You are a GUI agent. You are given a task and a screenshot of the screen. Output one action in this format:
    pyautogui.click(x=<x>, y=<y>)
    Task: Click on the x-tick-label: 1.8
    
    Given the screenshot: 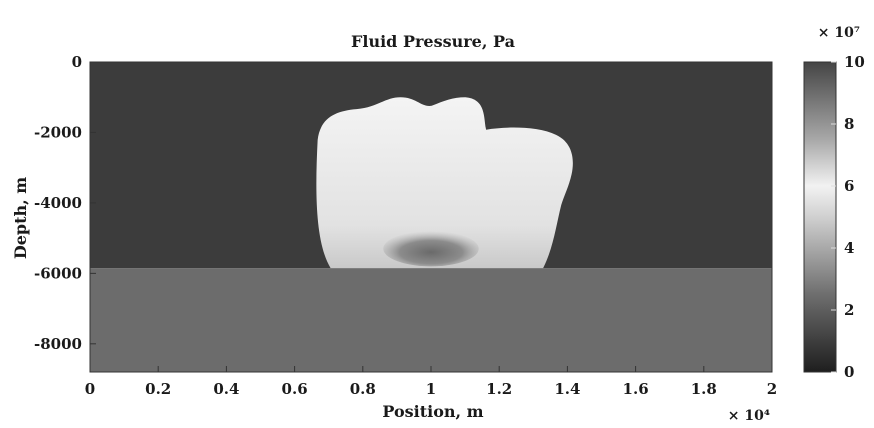 What is the action you would take?
    pyautogui.click(x=704, y=389)
    